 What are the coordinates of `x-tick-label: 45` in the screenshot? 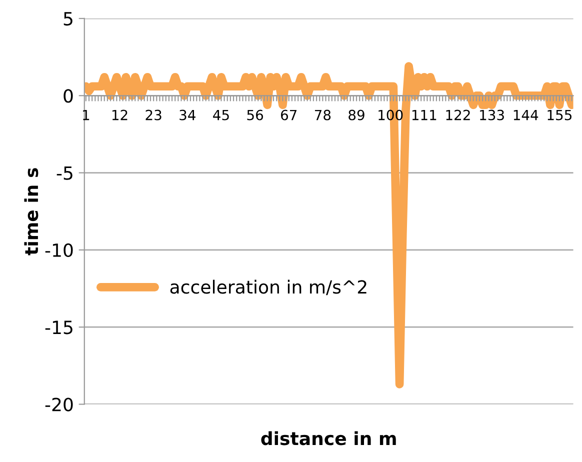 It's located at (221, 115).